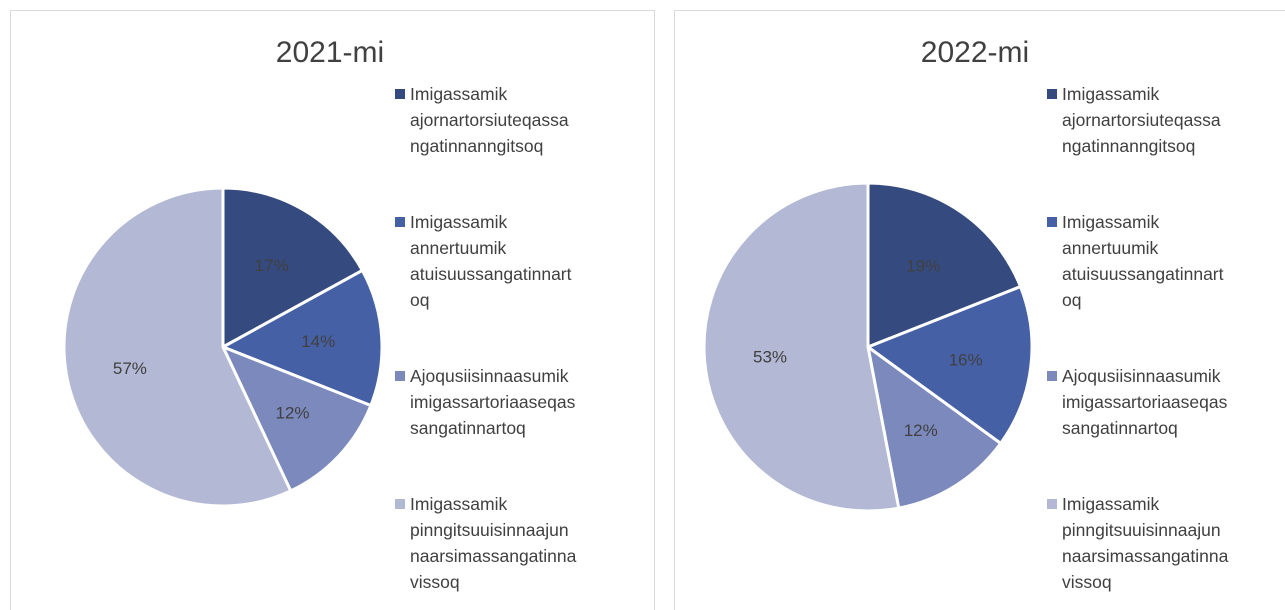  What do you see at coordinates (966, 359) in the screenshot?
I see `data-label: 16%` at bounding box center [966, 359].